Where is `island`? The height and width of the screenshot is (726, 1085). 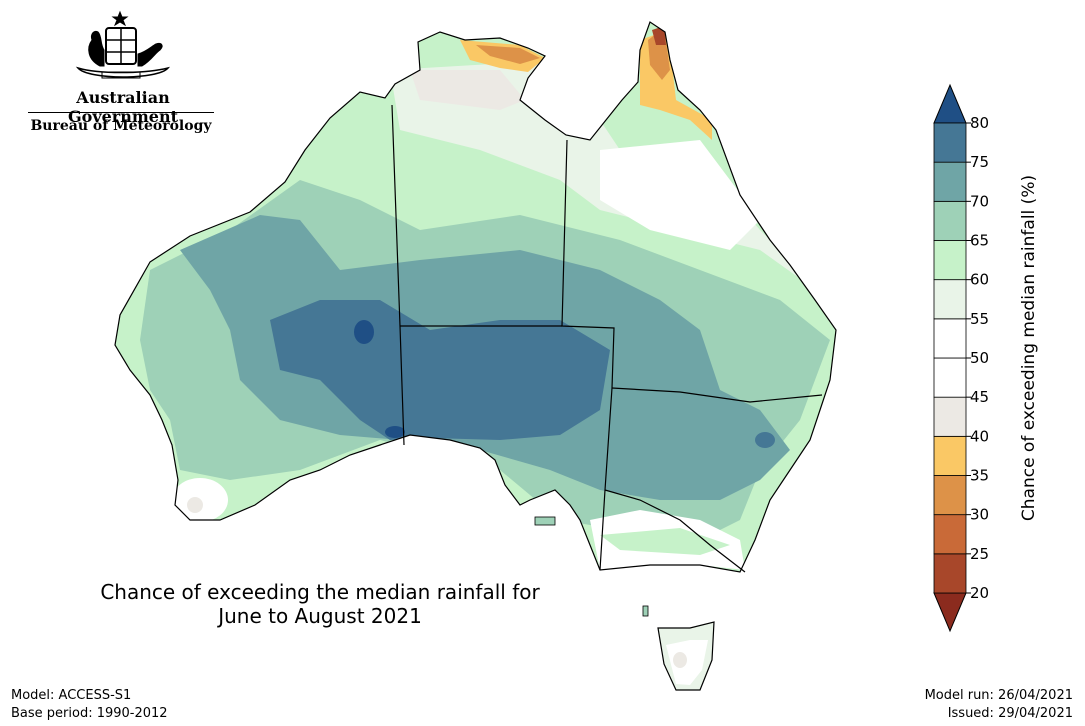 island is located at coordinates (645, 611).